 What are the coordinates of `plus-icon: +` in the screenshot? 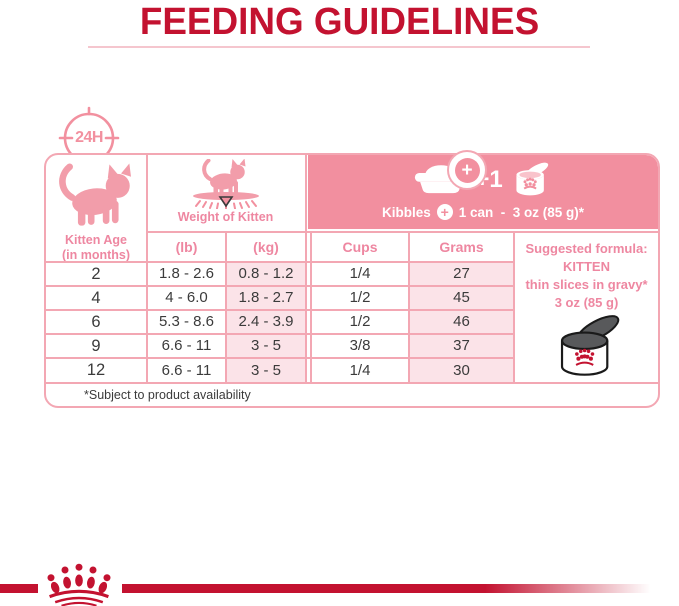 It's located at (467, 170).